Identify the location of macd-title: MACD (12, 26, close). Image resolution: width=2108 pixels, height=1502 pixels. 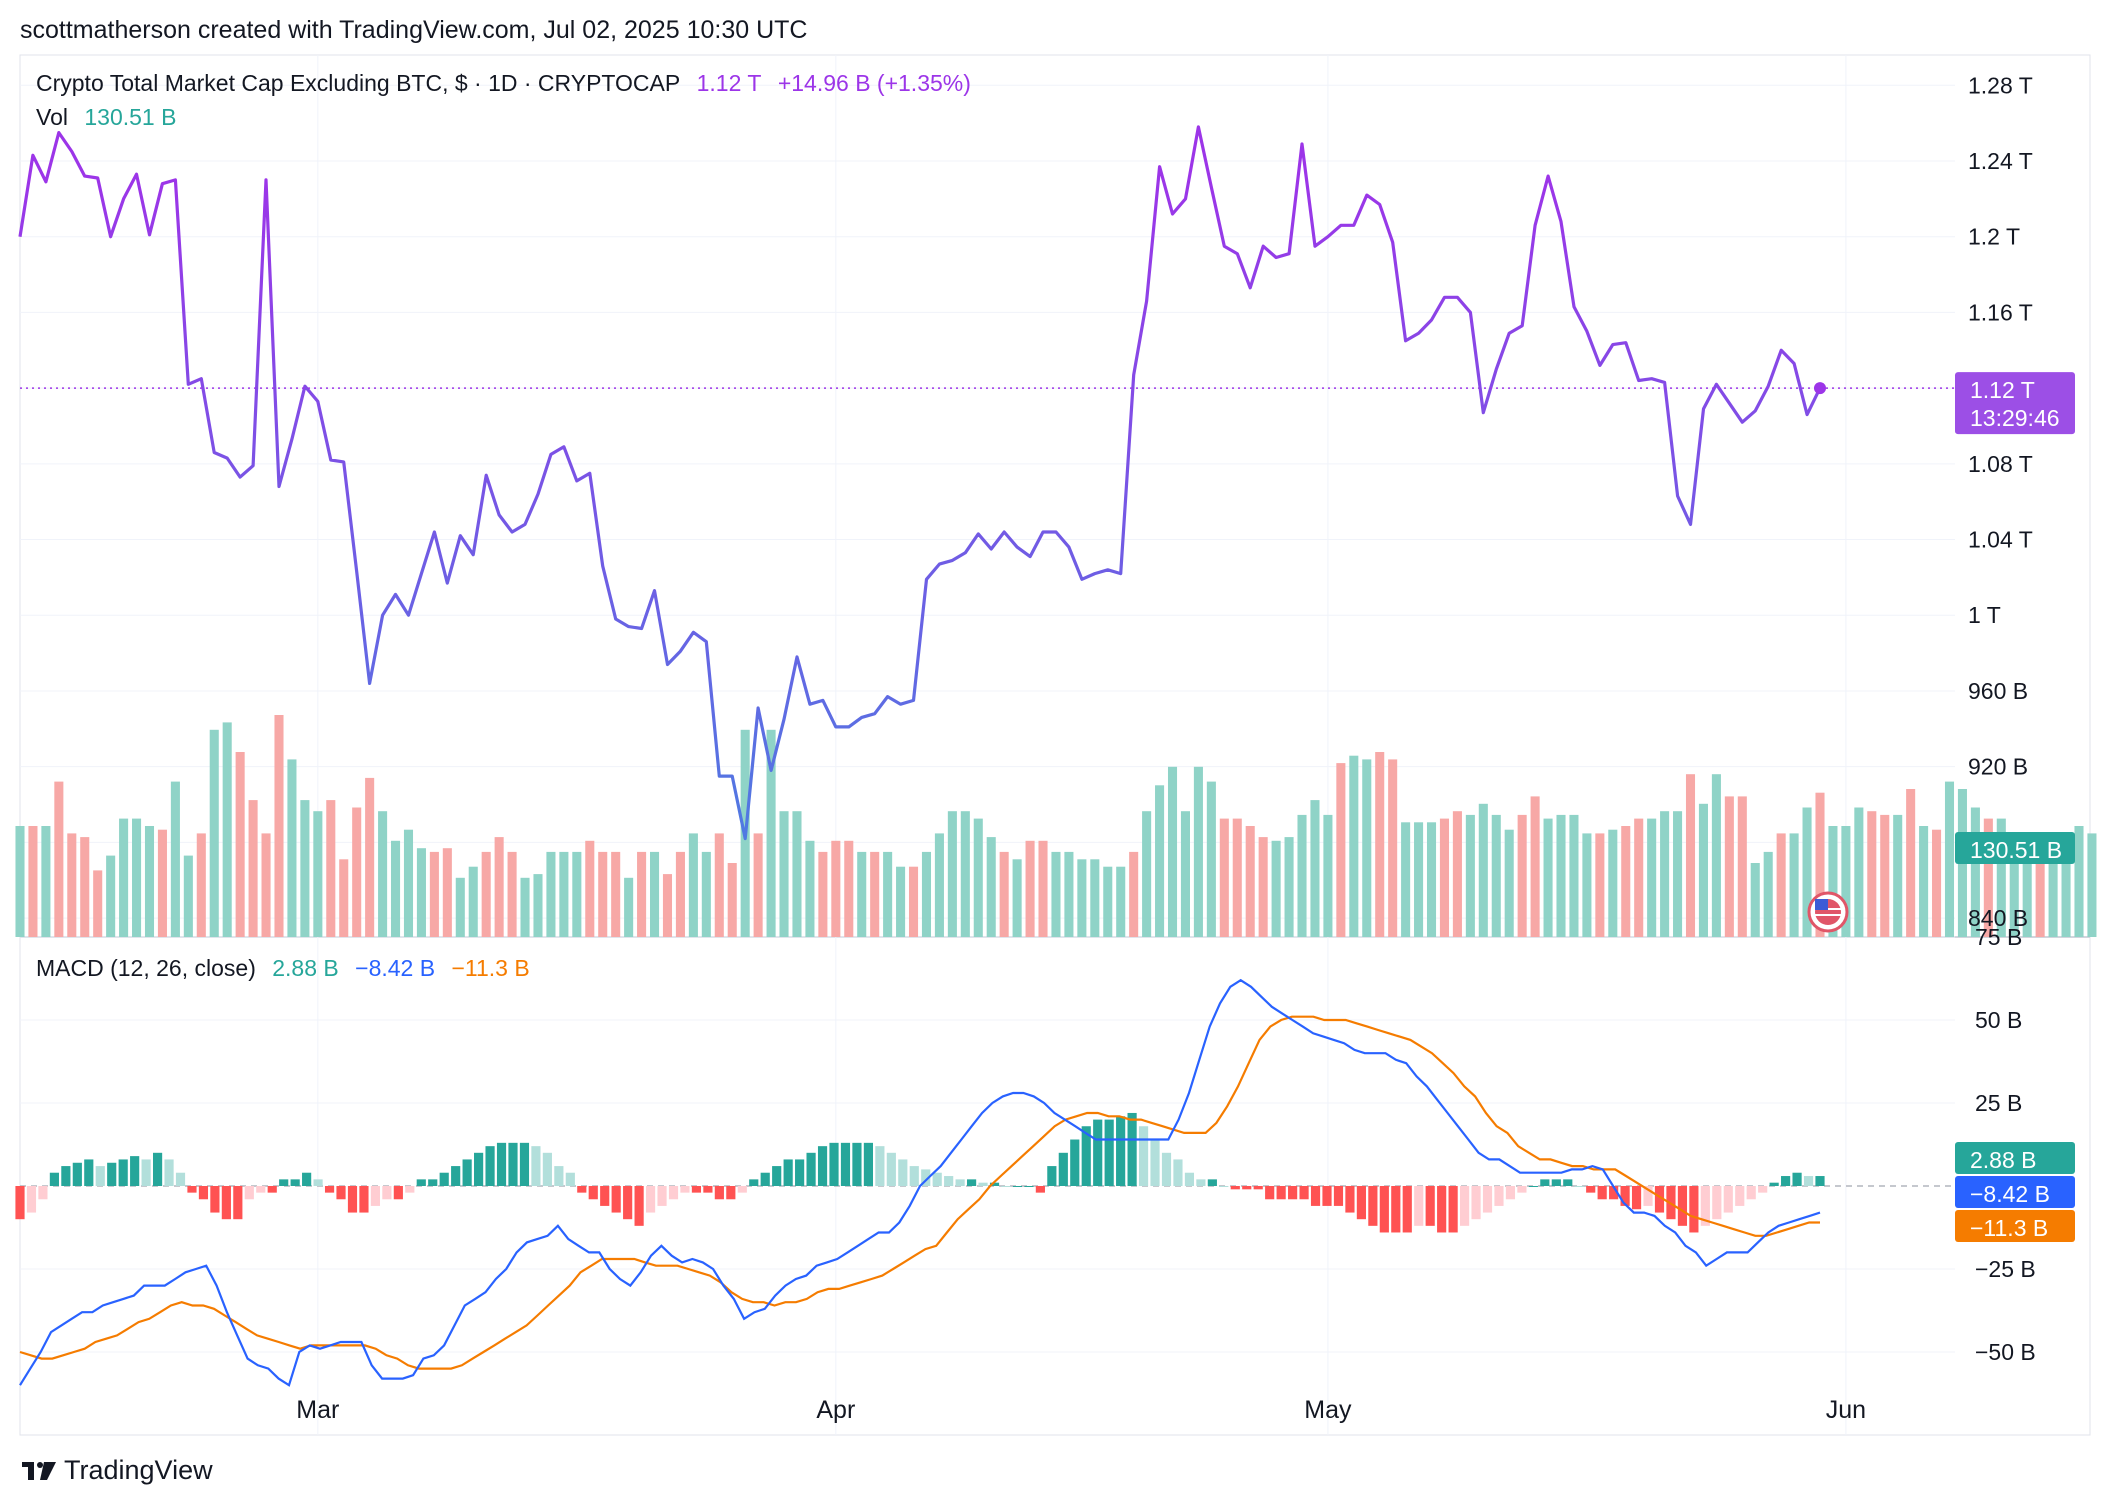
(146, 968).